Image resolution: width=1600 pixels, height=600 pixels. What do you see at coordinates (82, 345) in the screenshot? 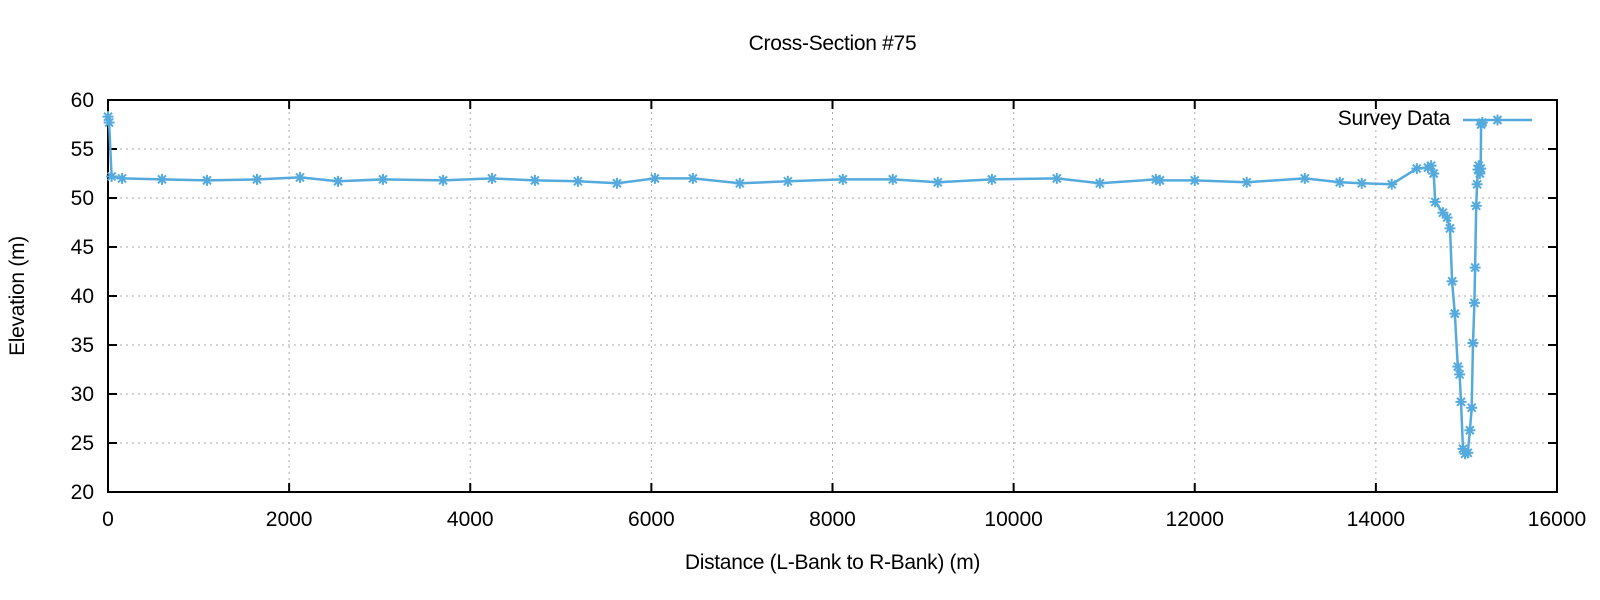
I see `y-tick-label: 35` at bounding box center [82, 345].